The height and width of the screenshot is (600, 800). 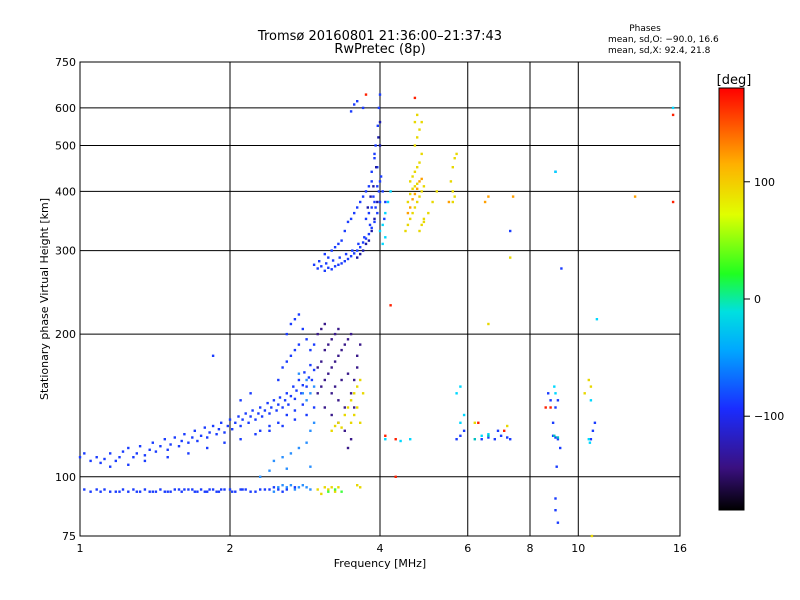 What do you see at coordinates (65, 299) in the screenshot?
I see `y-tick-labels: 75 100 200 300 400 500 600 750` at bounding box center [65, 299].